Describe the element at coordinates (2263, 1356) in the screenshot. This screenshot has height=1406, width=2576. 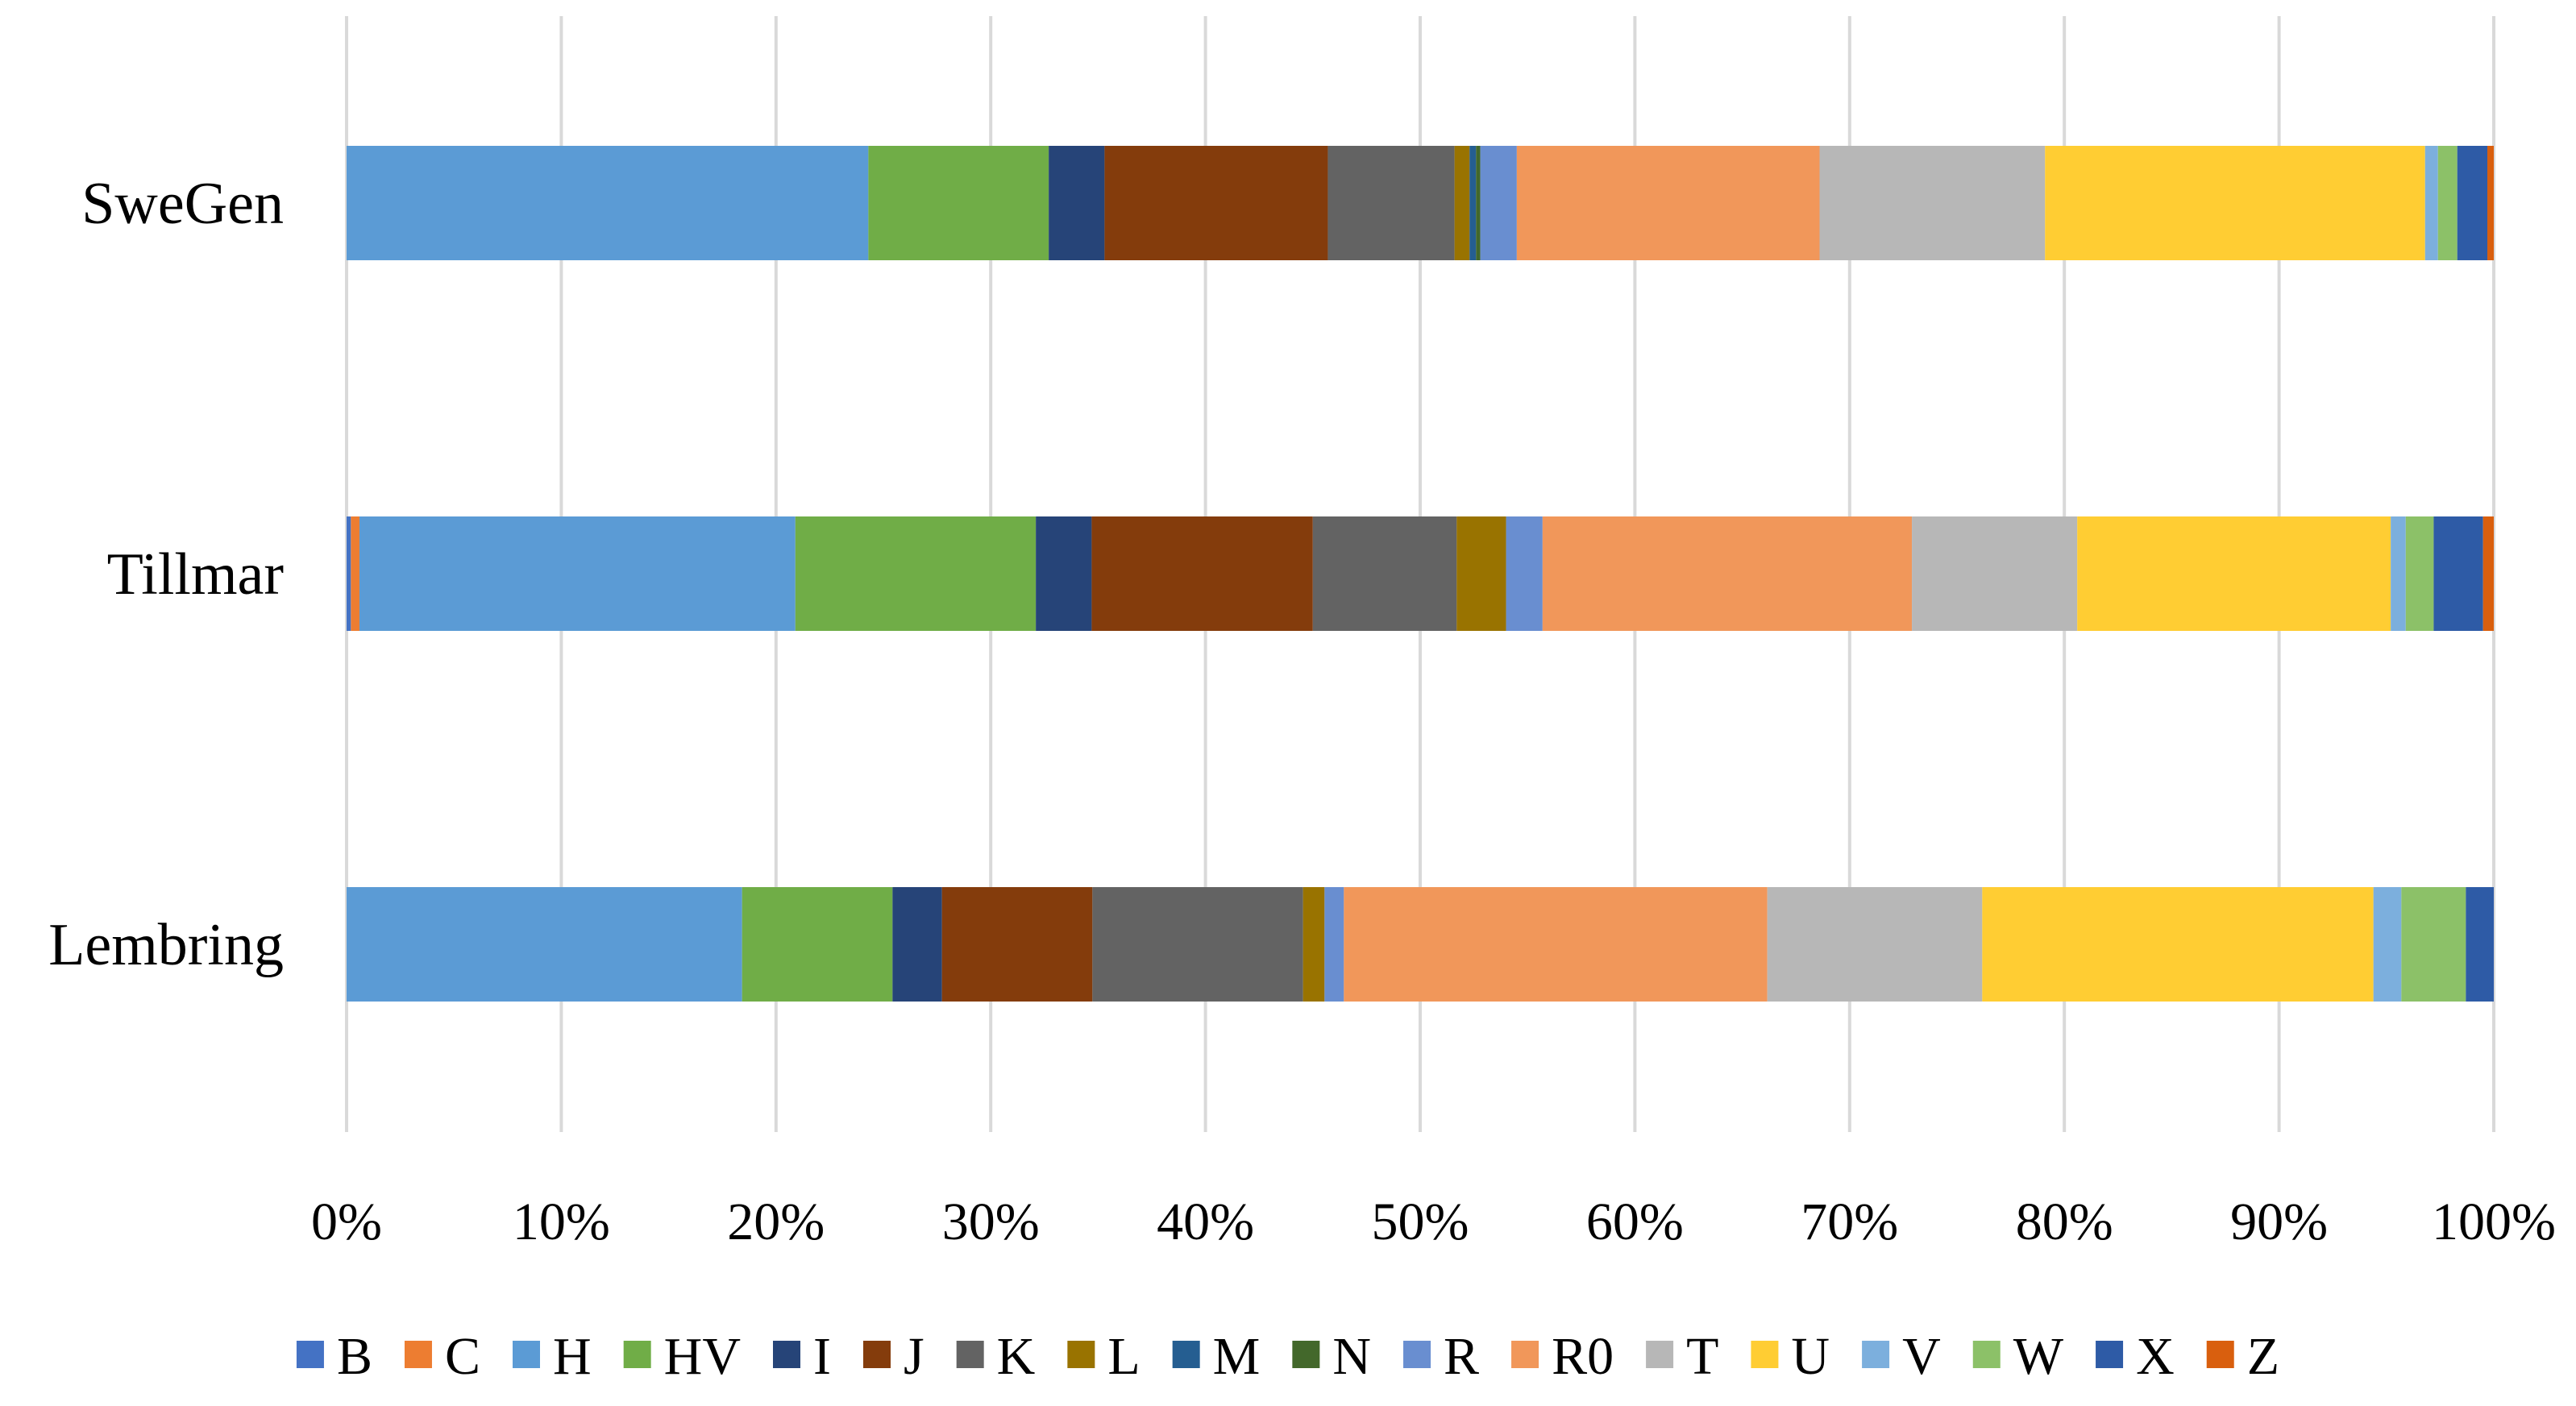
I see `legend-label: Z` at that location.